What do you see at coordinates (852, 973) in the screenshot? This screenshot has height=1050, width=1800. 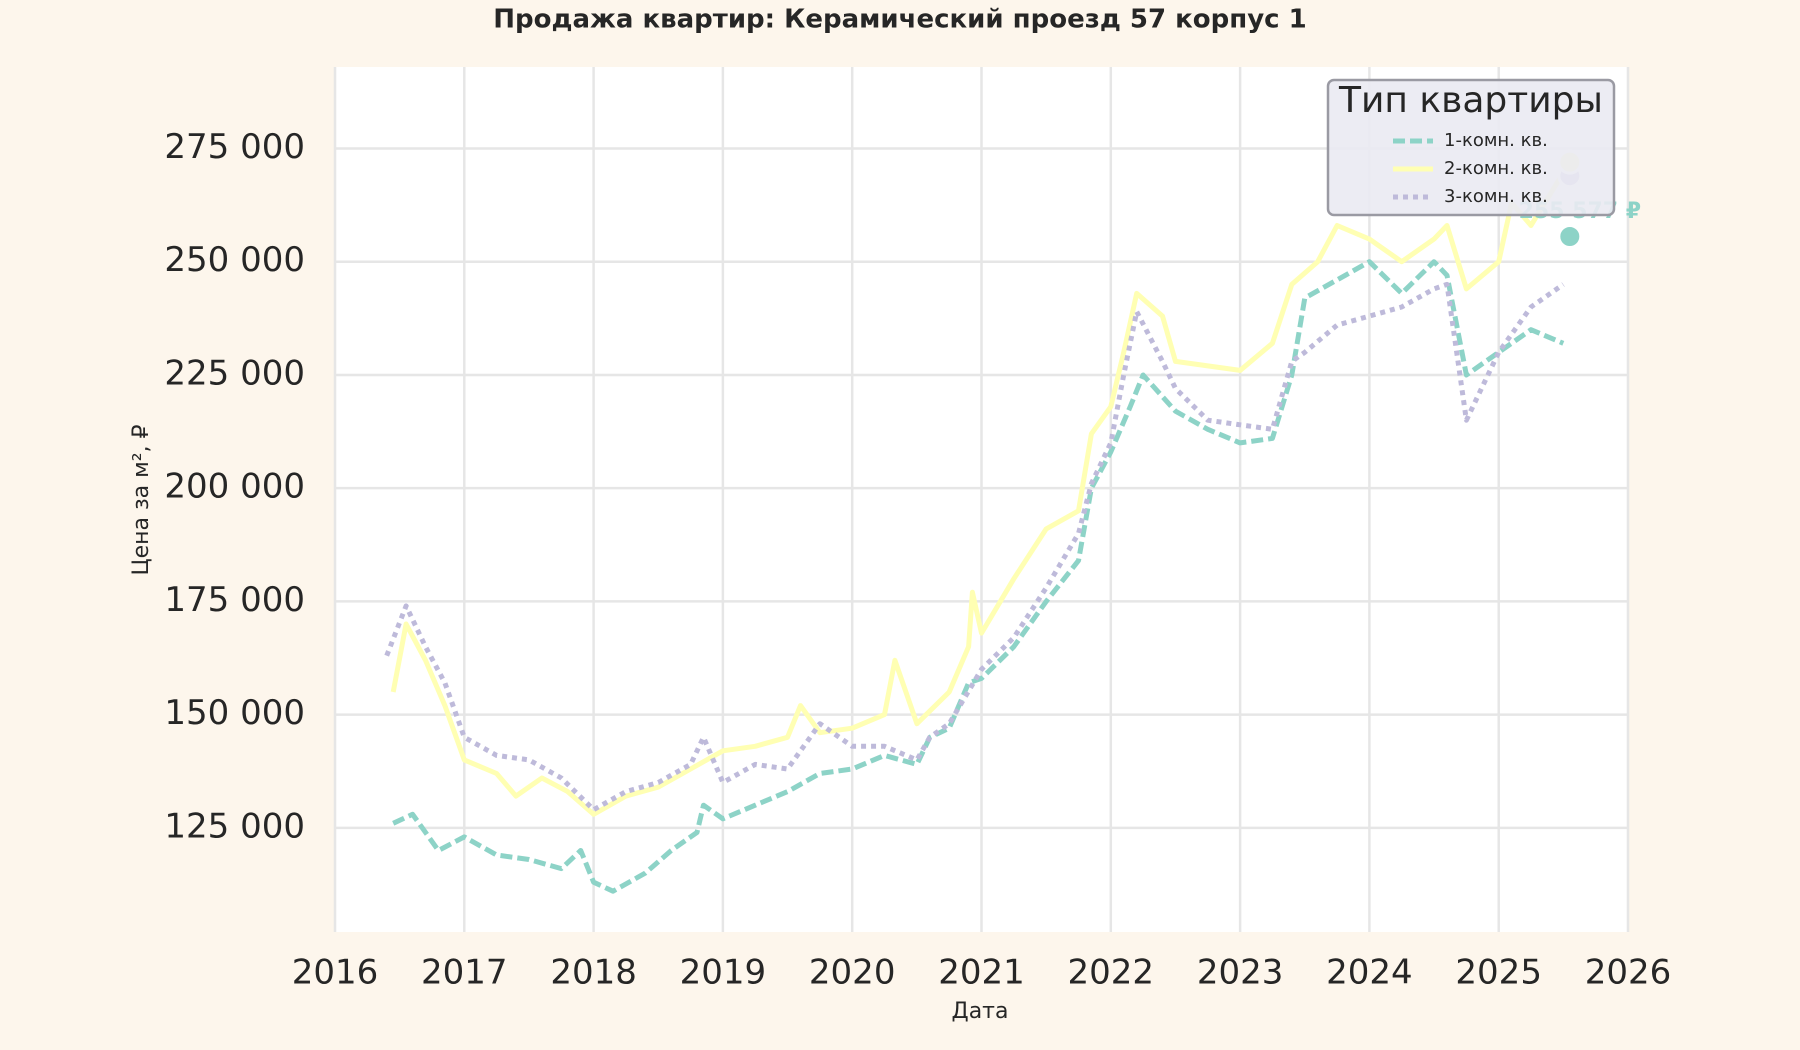 I see `x-tick-label: 2020` at bounding box center [852, 973].